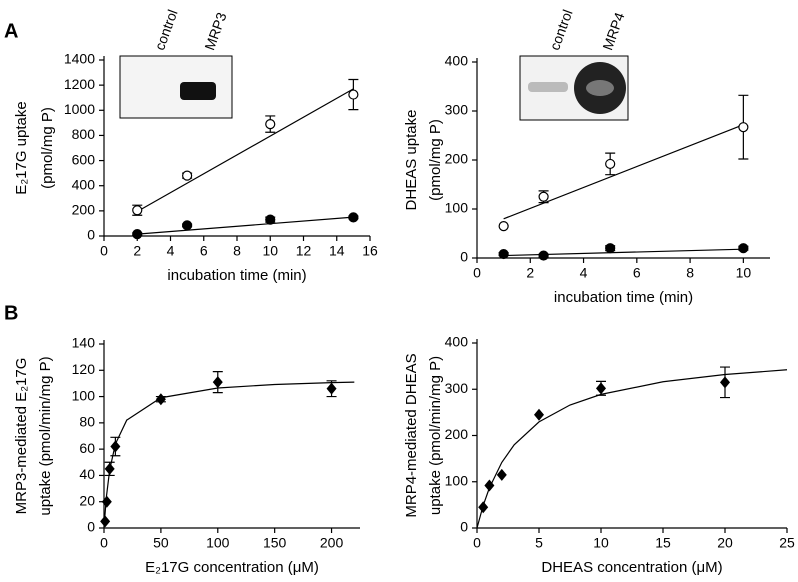  Describe the element at coordinates (236, 275) in the screenshot. I see `x-axis-title: incubation time (min)` at that location.